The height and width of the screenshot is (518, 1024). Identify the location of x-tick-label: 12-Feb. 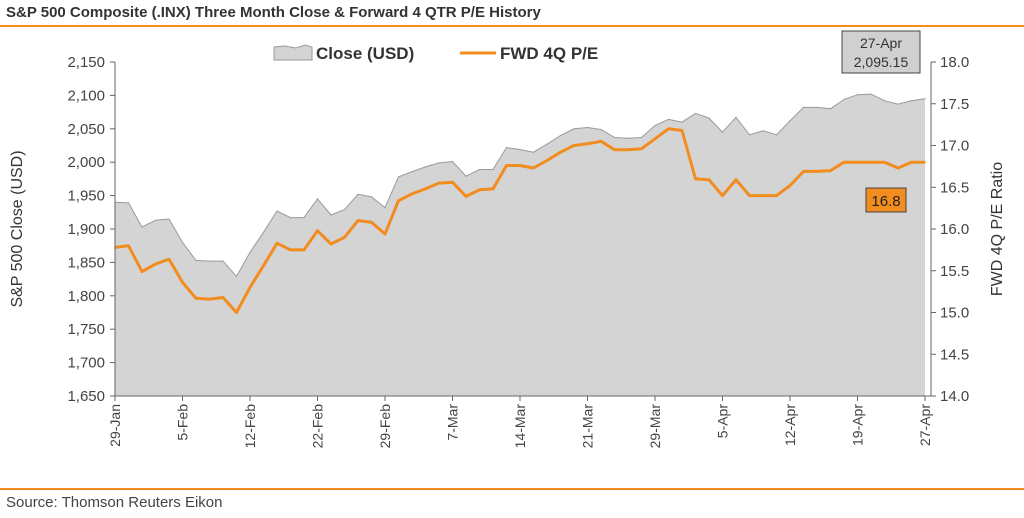
(250, 426).